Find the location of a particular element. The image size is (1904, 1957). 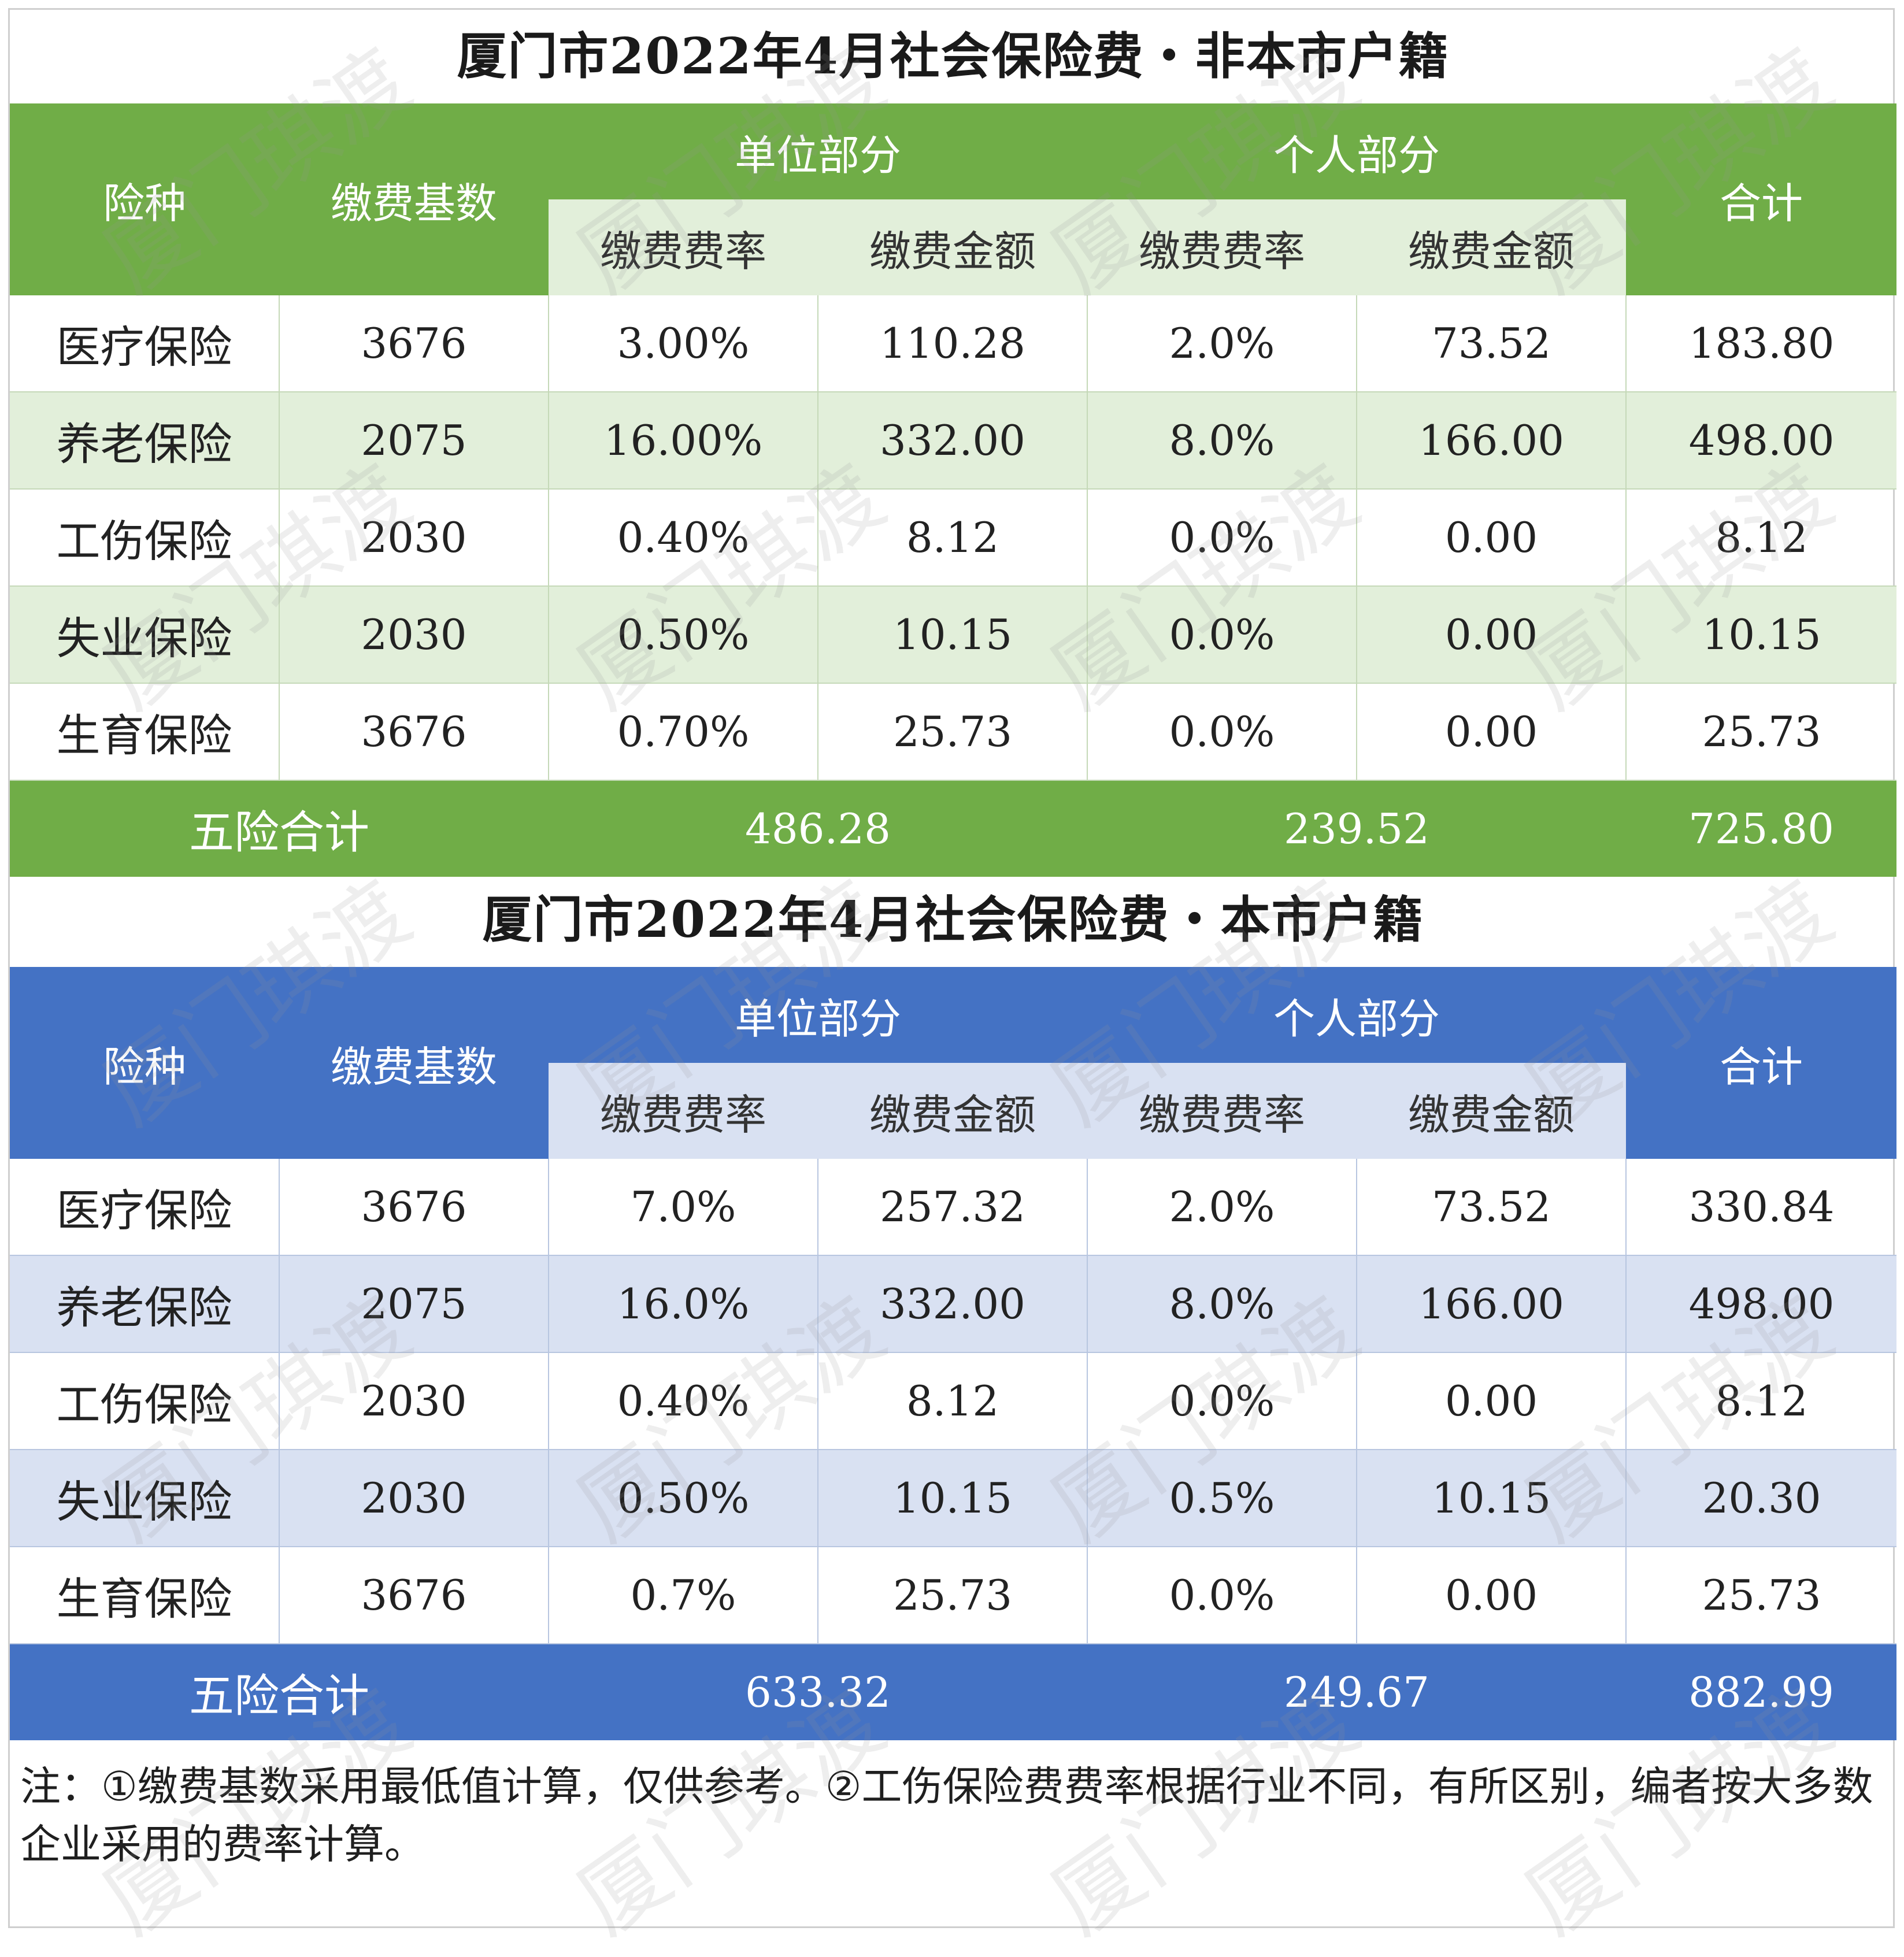

personal-amount: 10.15 is located at coordinates (1492, 1498).